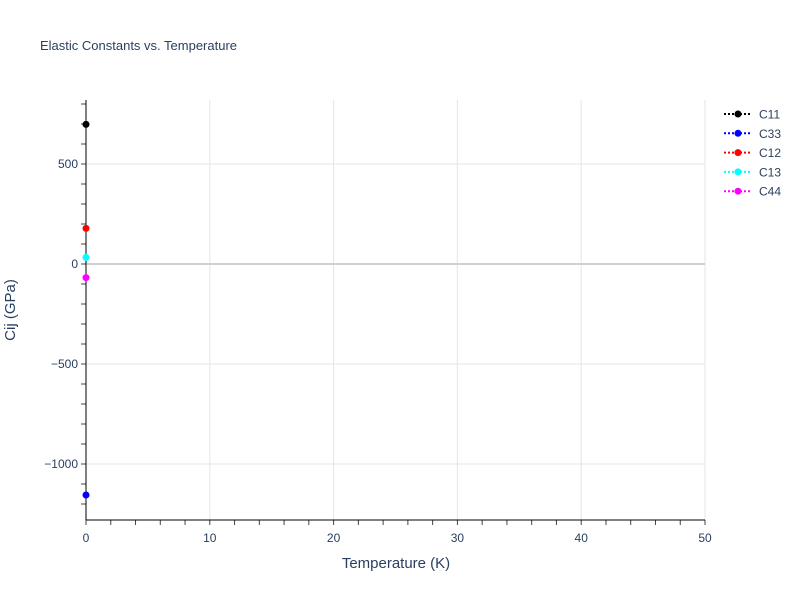 This screenshot has width=800, height=605. Describe the element at coordinates (752, 172) in the screenshot. I see `legend-item-c13: C13` at that location.